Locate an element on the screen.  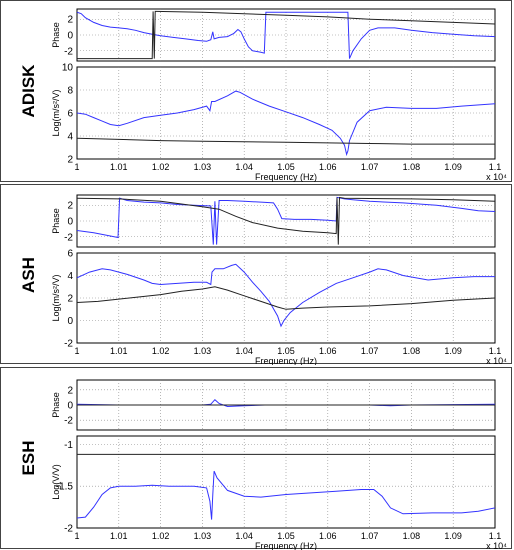
ash-magnitude-xtick-label: 1.08 is located at coordinates (412, 351).